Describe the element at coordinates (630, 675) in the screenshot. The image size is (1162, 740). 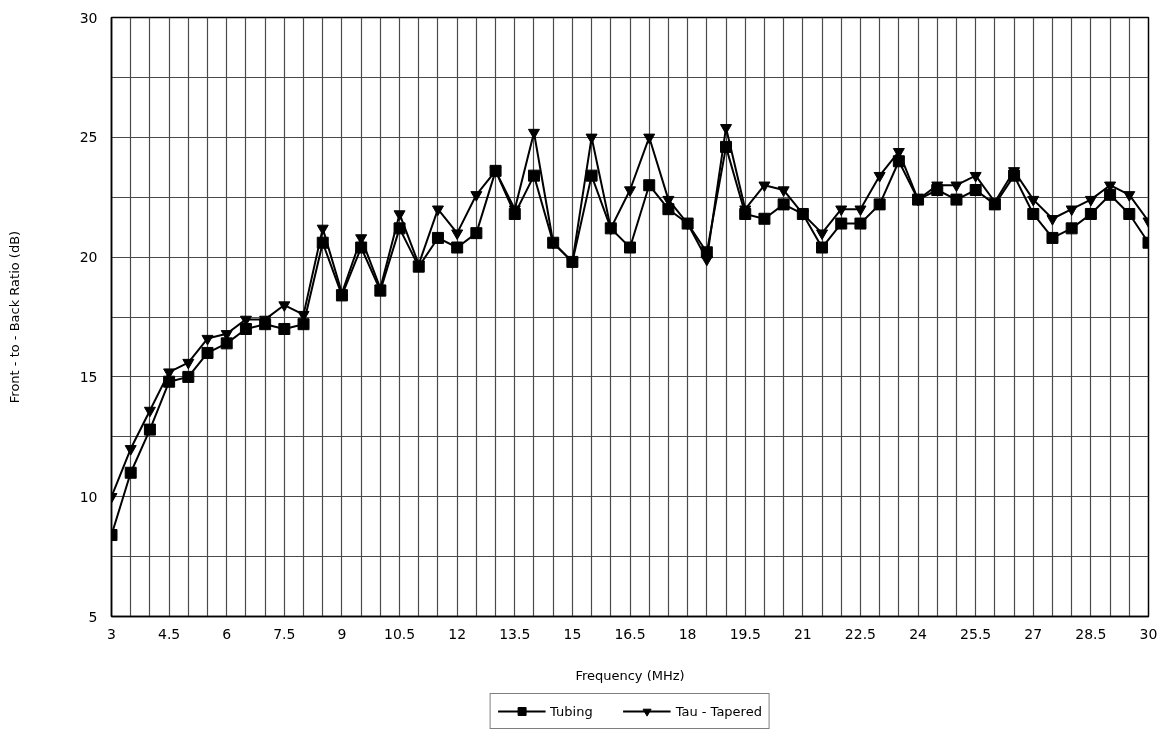
I see `x-axis-title: Frequency (MHz)` at that location.